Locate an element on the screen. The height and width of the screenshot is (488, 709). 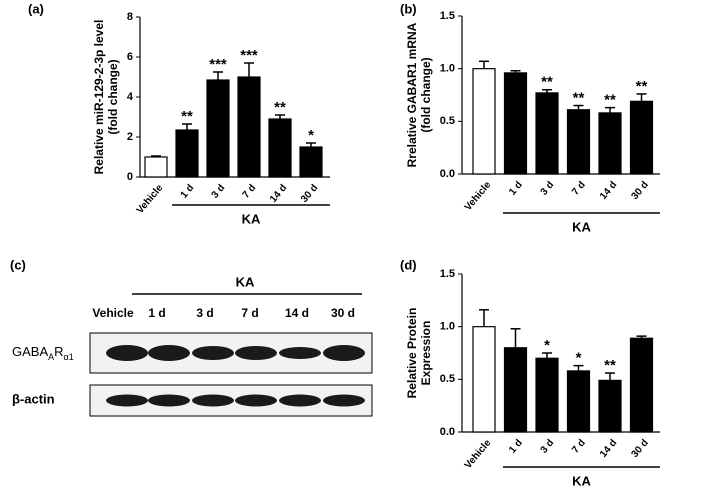
lane-label: Vehicle is located at coordinates (113, 313).